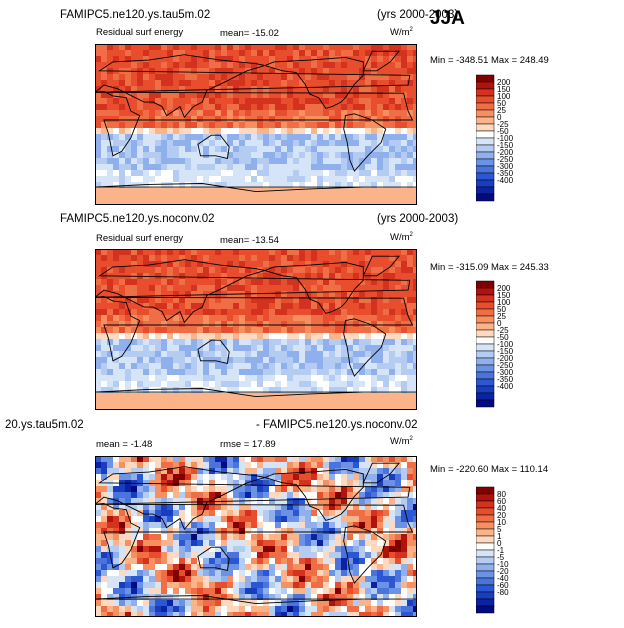 The height and width of the screenshot is (628, 624). What do you see at coordinates (256, 536) in the screenshot?
I see `panel3-map` at bounding box center [256, 536].